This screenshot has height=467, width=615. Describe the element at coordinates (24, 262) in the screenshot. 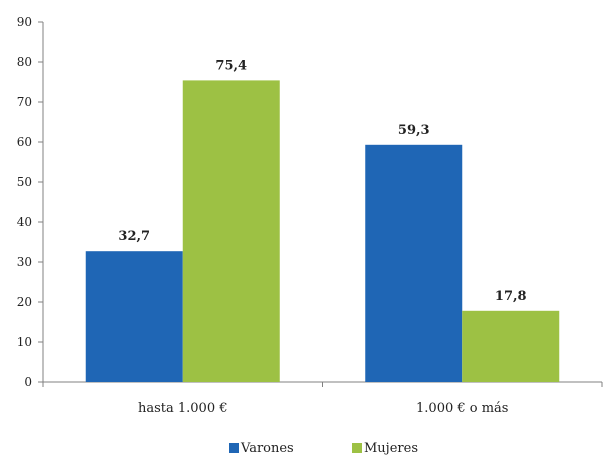

I see `y-tick-label: 30` at that location.